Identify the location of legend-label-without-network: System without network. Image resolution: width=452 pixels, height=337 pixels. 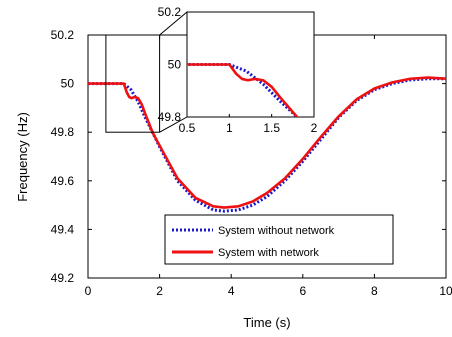
(276, 231).